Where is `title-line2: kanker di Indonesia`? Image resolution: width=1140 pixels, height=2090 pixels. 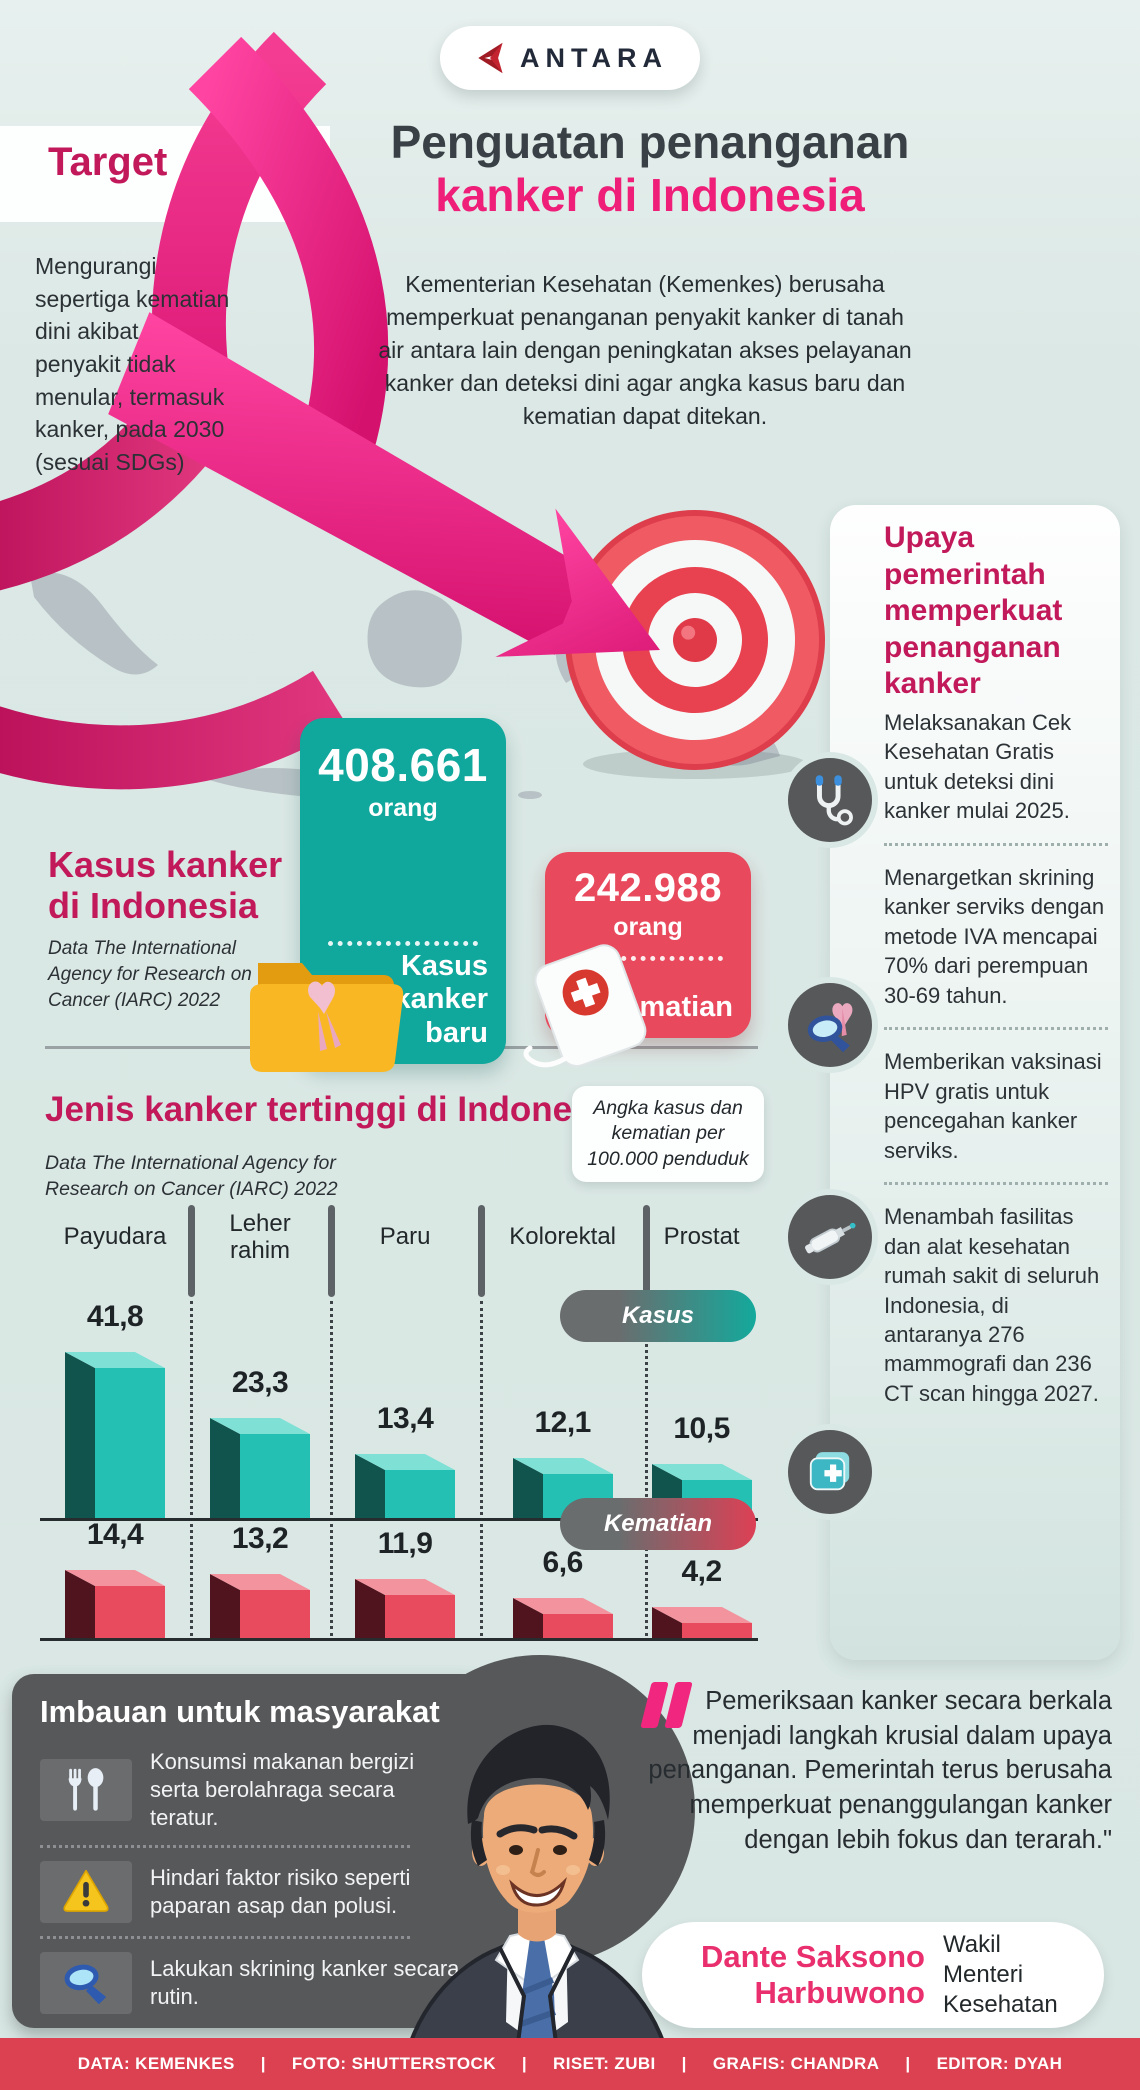 title-line2: kanker di Indonesia is located at coordinates (650, 195).